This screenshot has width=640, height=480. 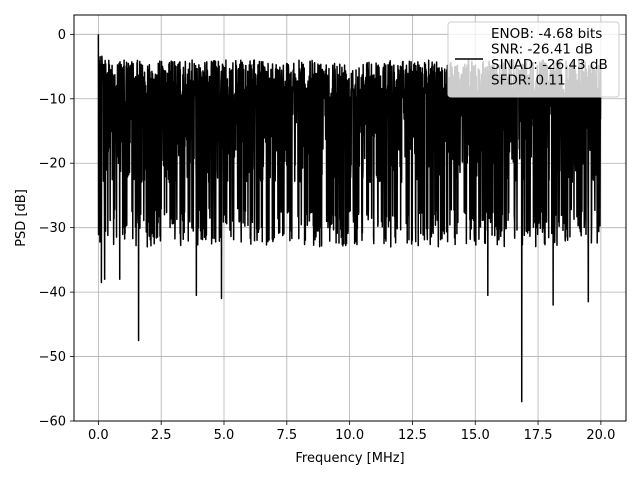 What do you see at coordinates (98, 435) in the screenshot?
I see `x-tick-label: 0.0` at bounding box center [98, 435].